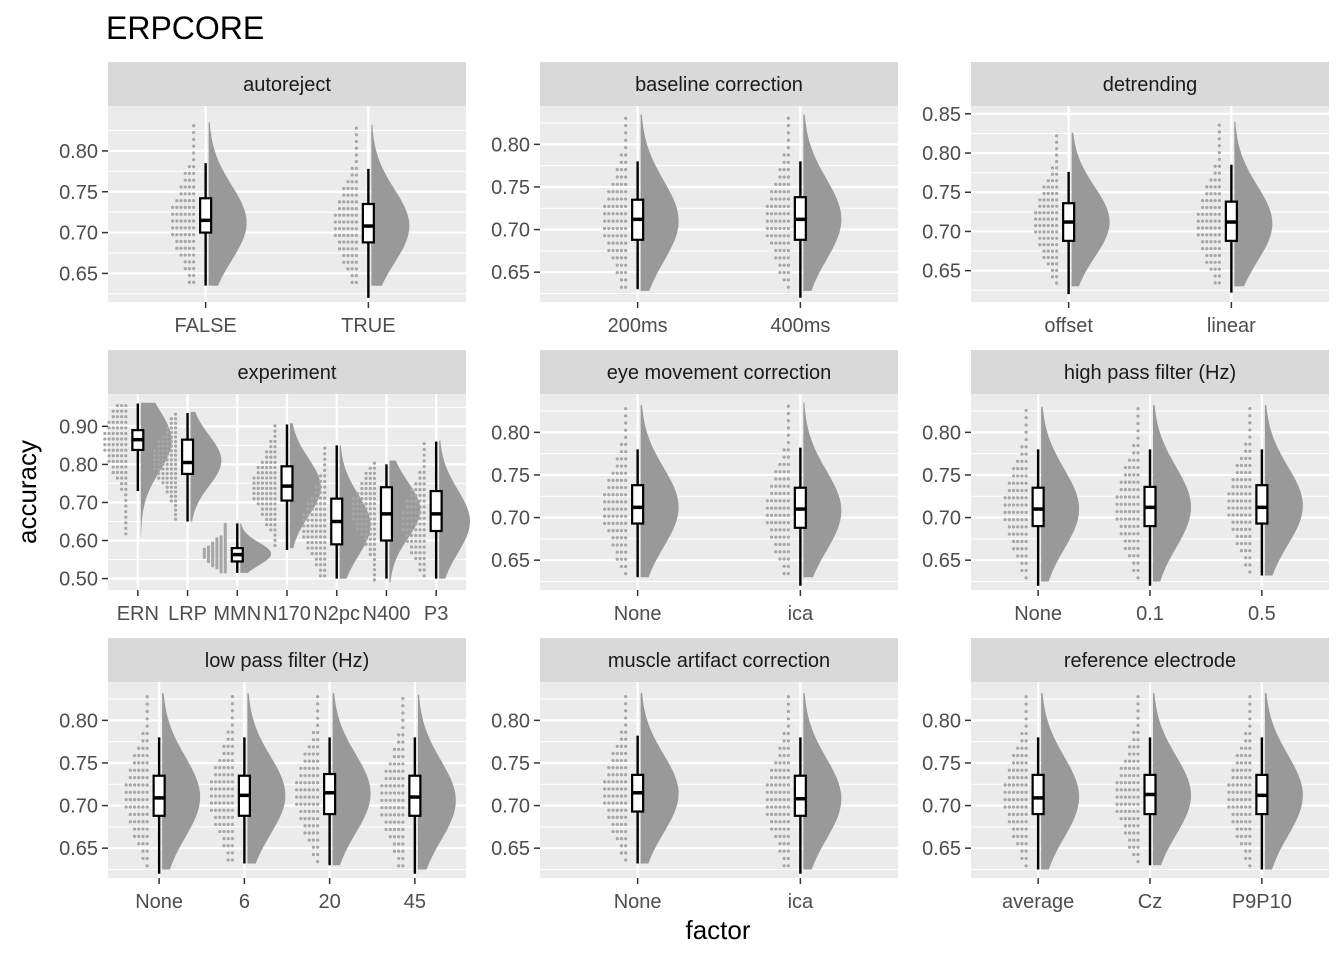 The image size is (1344, 960). I want to click on plot-panel, so click(287, 204).